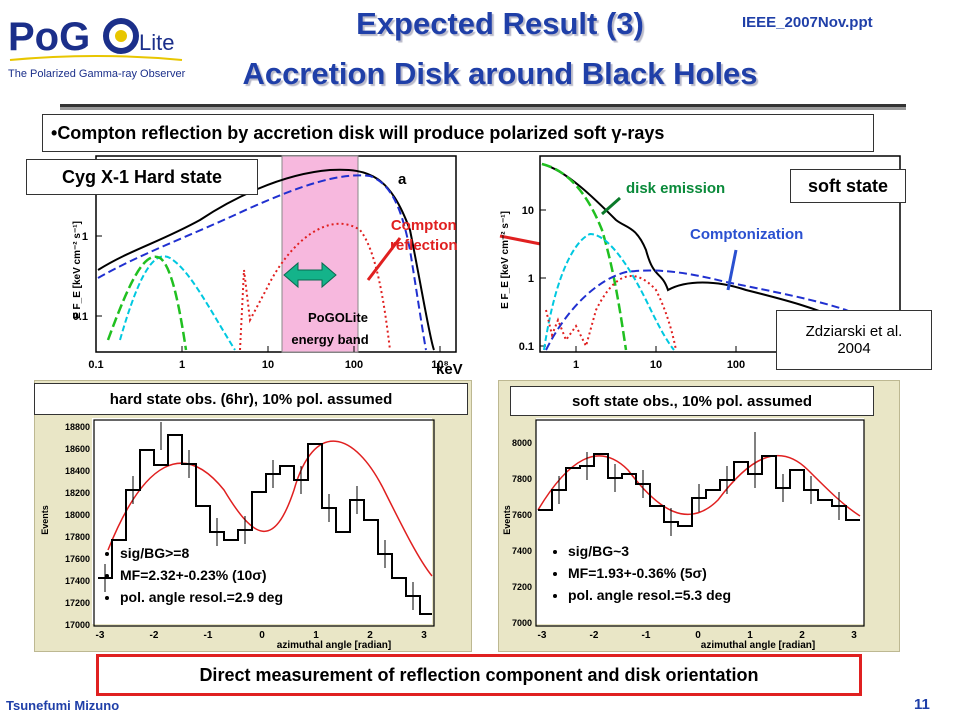  What do you see at coordinates (201, 575) in the screenshot?
I see `bullet-item: MF=2.32+-0.23% (10σ)` at bounding box center [201, 575].